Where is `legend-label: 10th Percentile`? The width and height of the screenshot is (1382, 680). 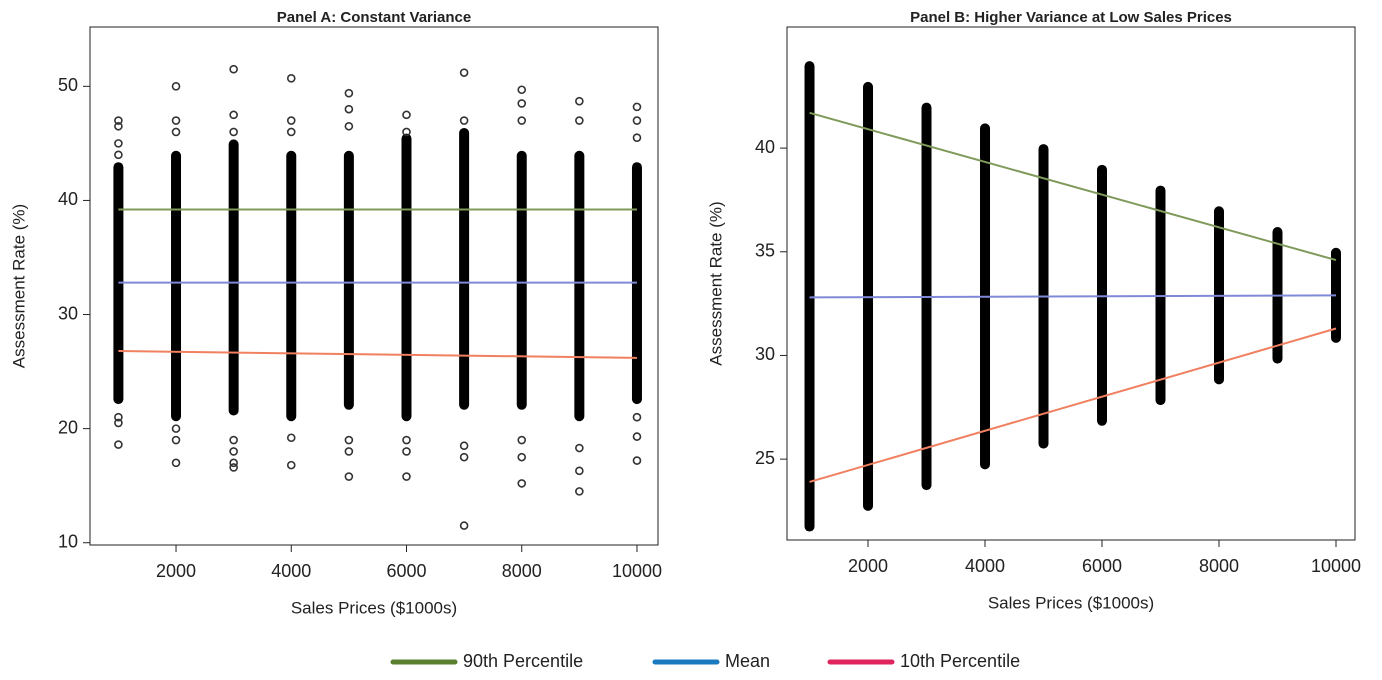 legend-label: 10th Percentile is located at coordinates (960, 661).